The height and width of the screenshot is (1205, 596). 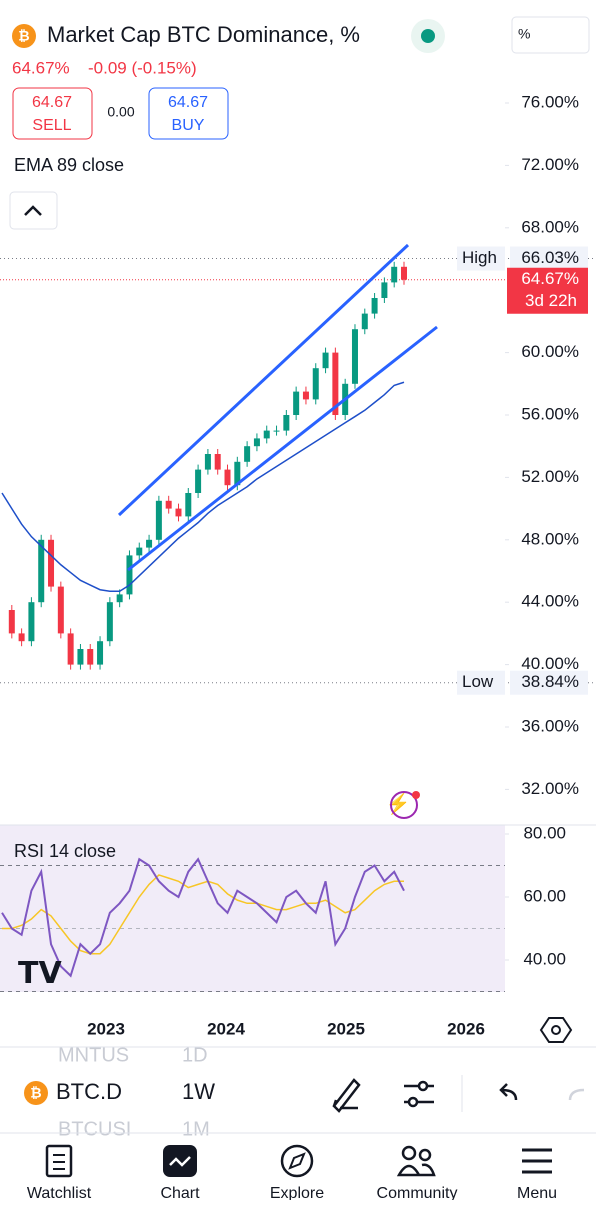 What do you see at coordinates (417, 1193) in the screenshot?
I see `nav-label: Community` at bounding box center [417, 1193].